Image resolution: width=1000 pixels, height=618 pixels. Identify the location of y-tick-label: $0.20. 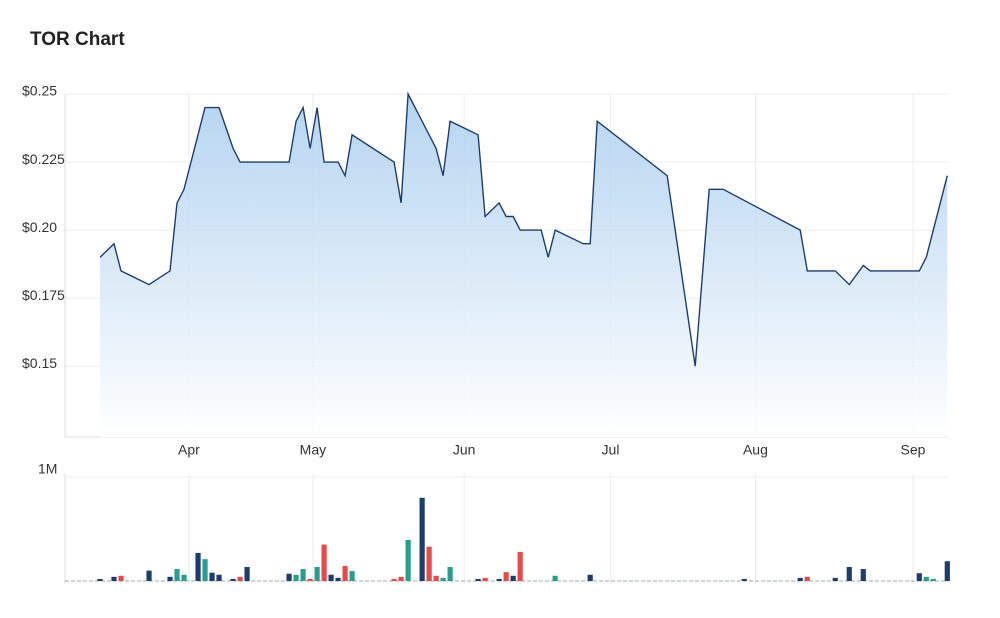
(39, 227).